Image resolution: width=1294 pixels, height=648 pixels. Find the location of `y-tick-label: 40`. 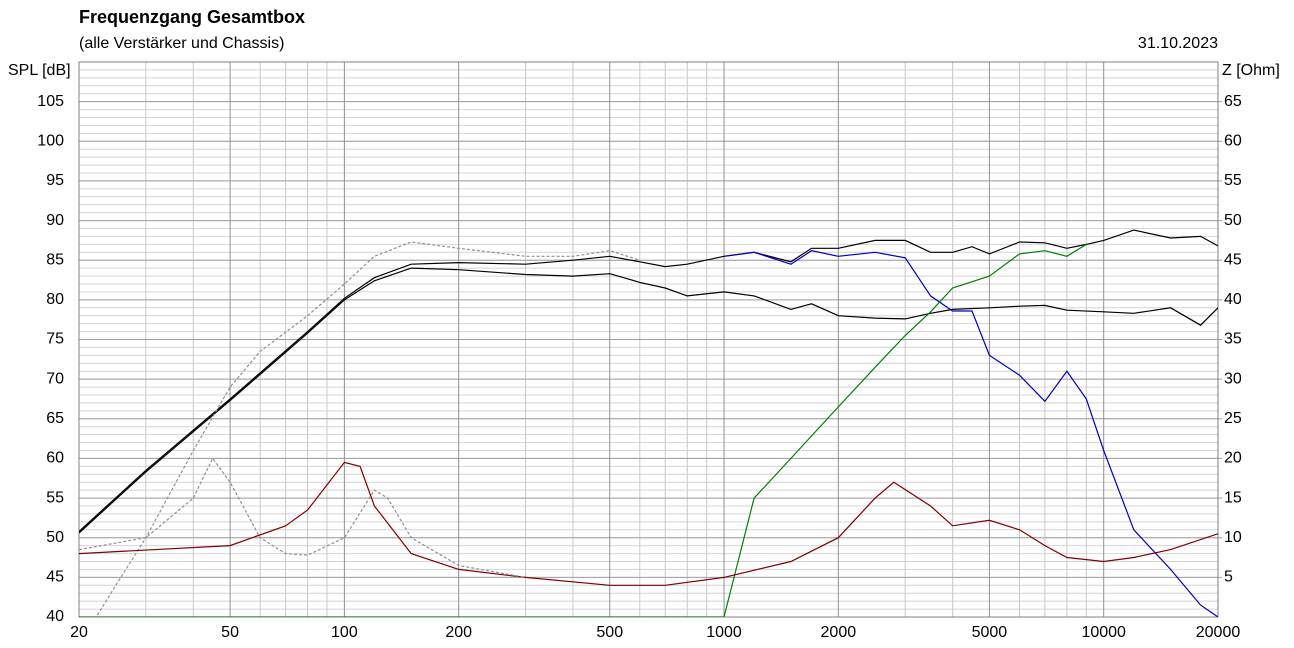

y-tick-label: 40 is located at coordinates (55, 616).